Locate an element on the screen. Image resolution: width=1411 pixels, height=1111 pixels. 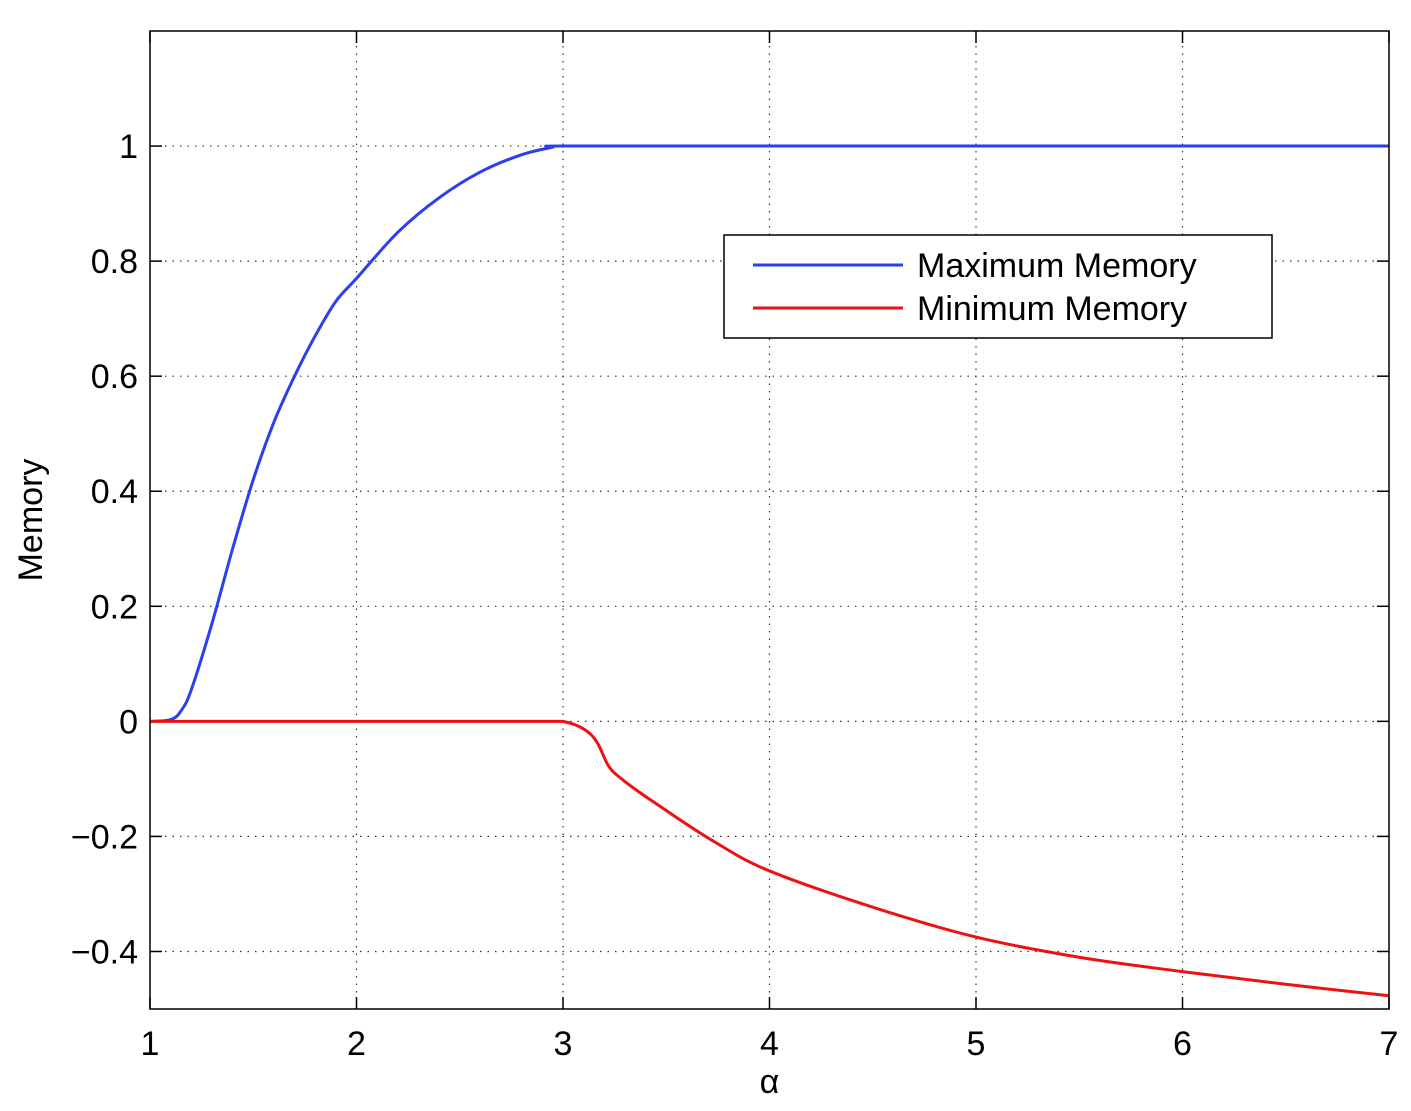
y-tick-label: 1 is located at coordinates (128, 147).